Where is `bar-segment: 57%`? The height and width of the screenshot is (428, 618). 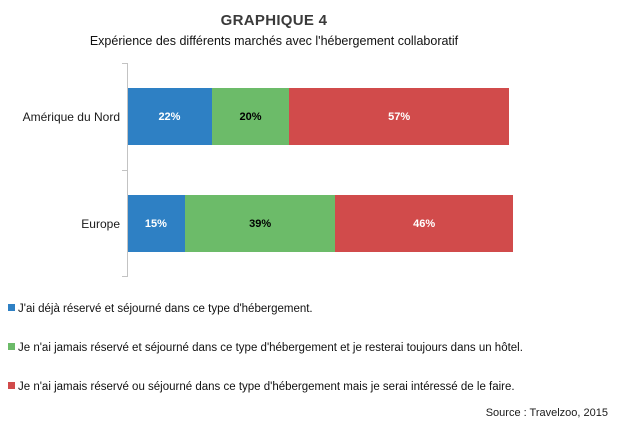
bar-segment: 57% is located at coordinates (399, 116).